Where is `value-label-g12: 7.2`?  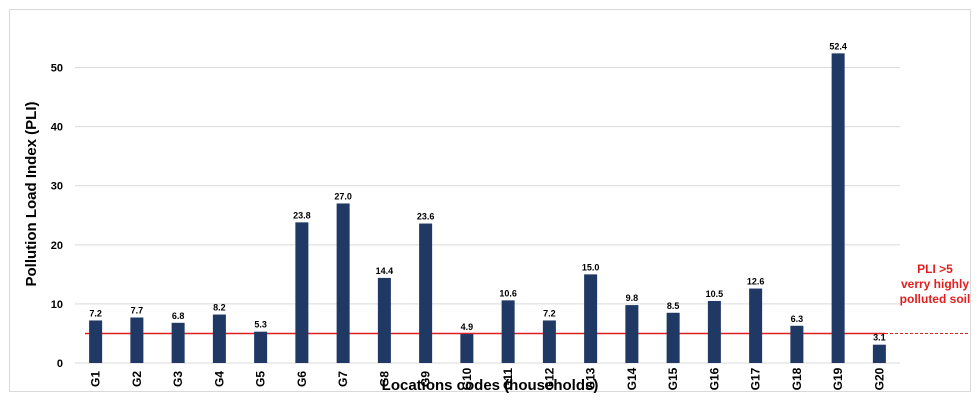 value-label-g12: 7.2 is located at coordinates (549, 313).